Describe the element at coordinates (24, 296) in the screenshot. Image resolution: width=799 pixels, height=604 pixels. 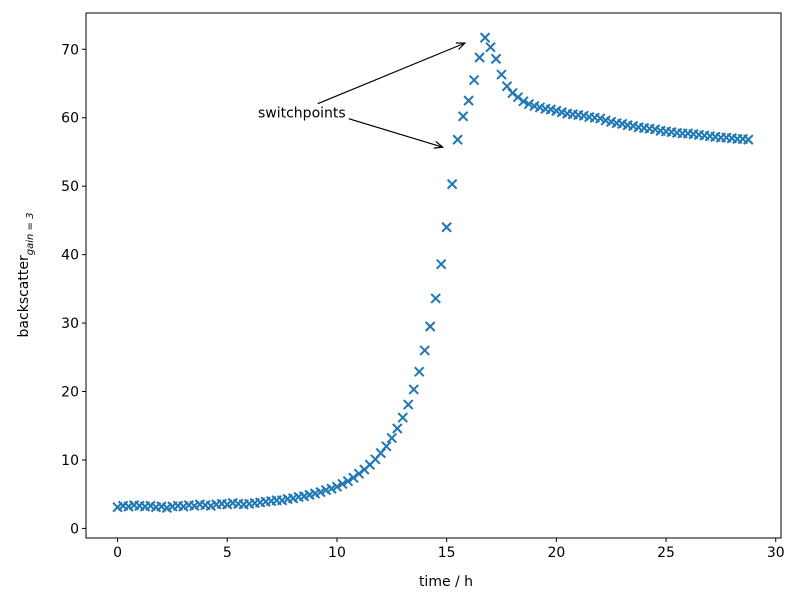
I see `y-axis-label-main: backscatter` at that location.